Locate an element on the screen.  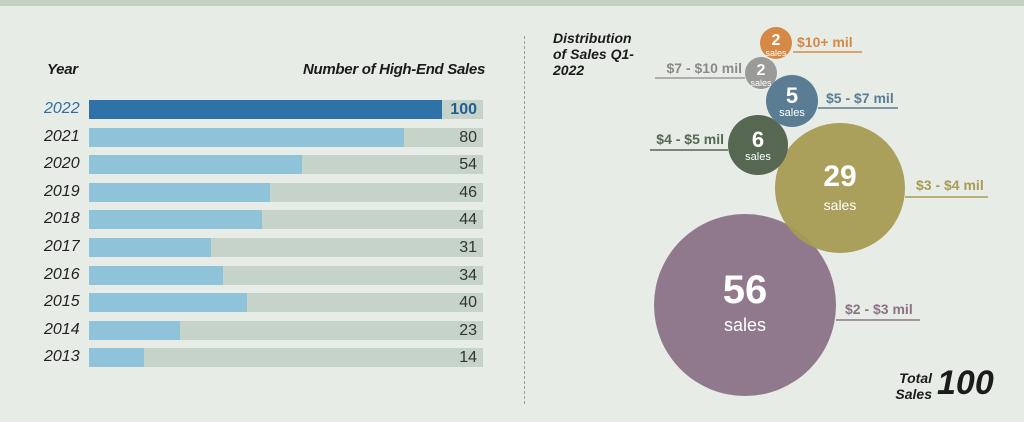
bar-track-2019: 46 is located at coordinates (286, 192).